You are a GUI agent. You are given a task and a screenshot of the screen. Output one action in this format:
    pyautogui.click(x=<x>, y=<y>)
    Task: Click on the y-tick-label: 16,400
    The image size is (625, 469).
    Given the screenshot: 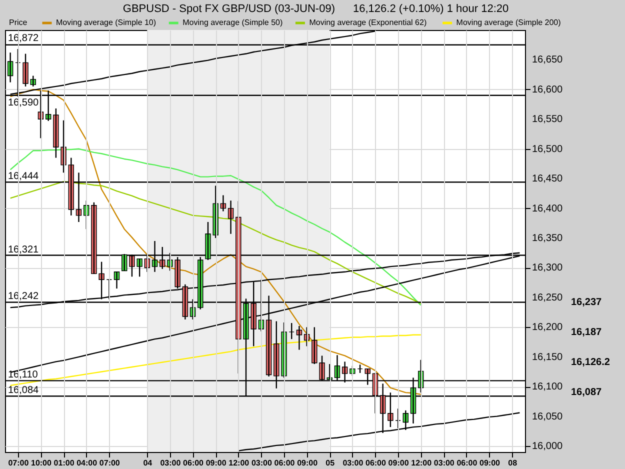 What is the action you would take?
    pyautogui.click(x=548, y=208)
    